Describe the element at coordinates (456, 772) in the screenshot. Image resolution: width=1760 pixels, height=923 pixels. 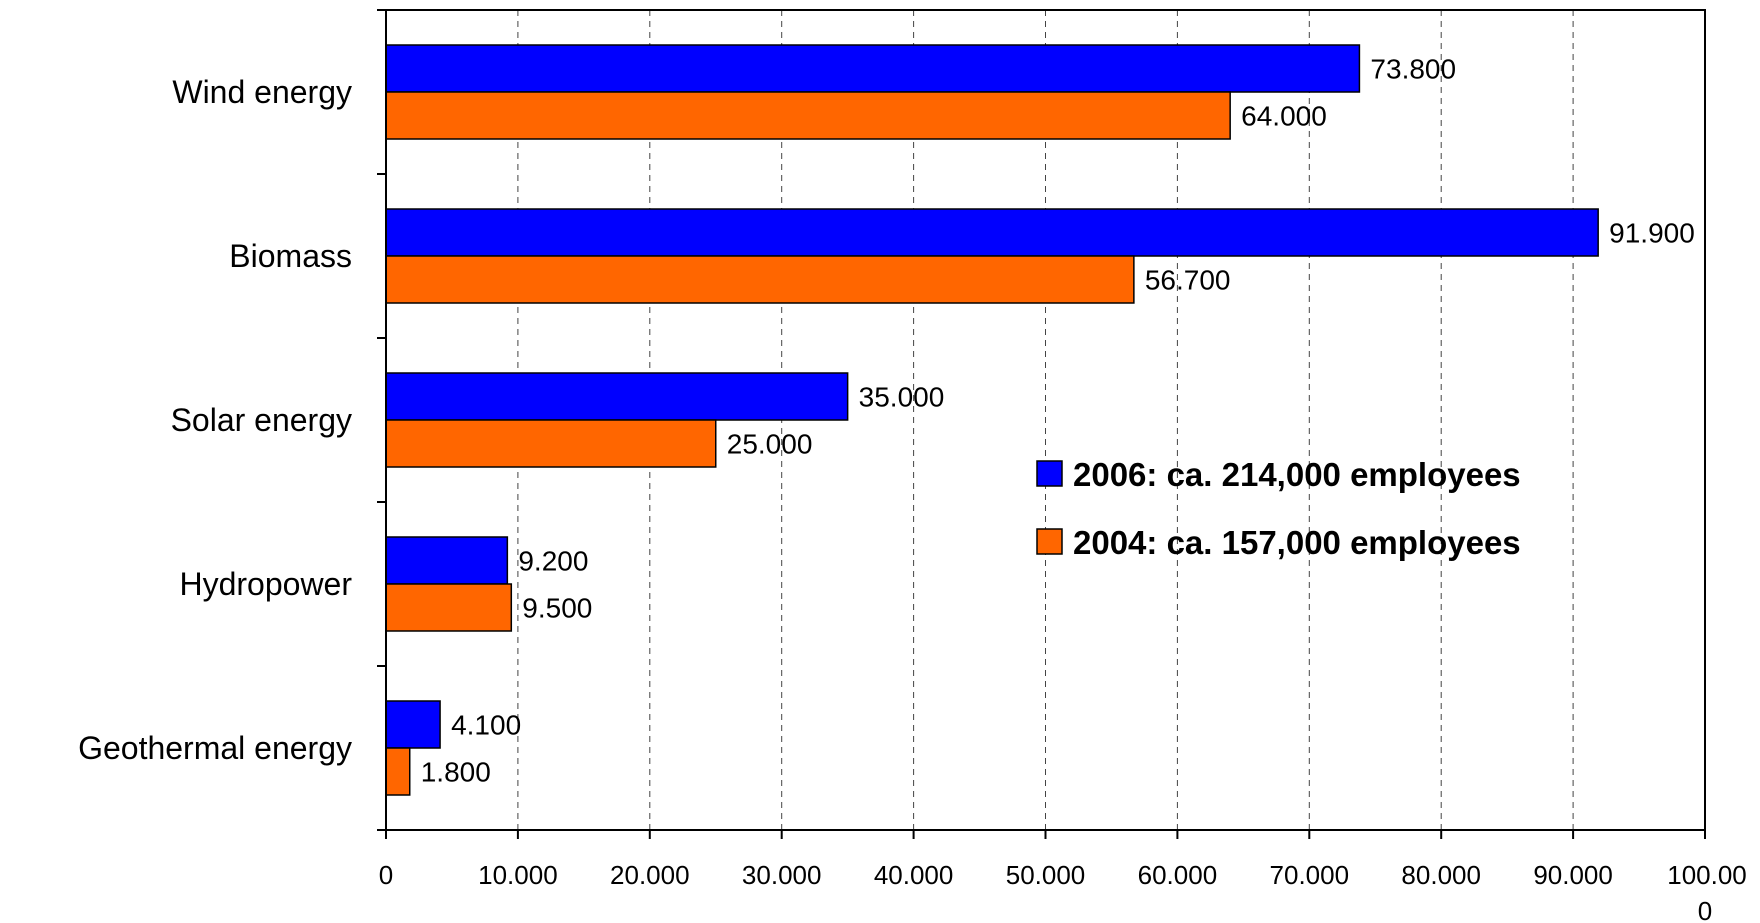
I see `value-label: 1.800` at that location.